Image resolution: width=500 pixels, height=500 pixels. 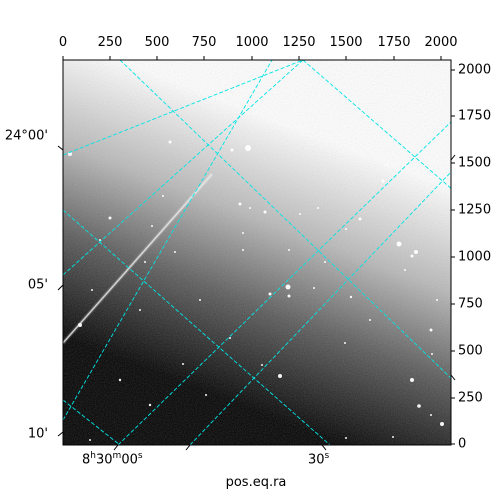 I want to click on right-tick-label: 750, so click(x=470, y=304).